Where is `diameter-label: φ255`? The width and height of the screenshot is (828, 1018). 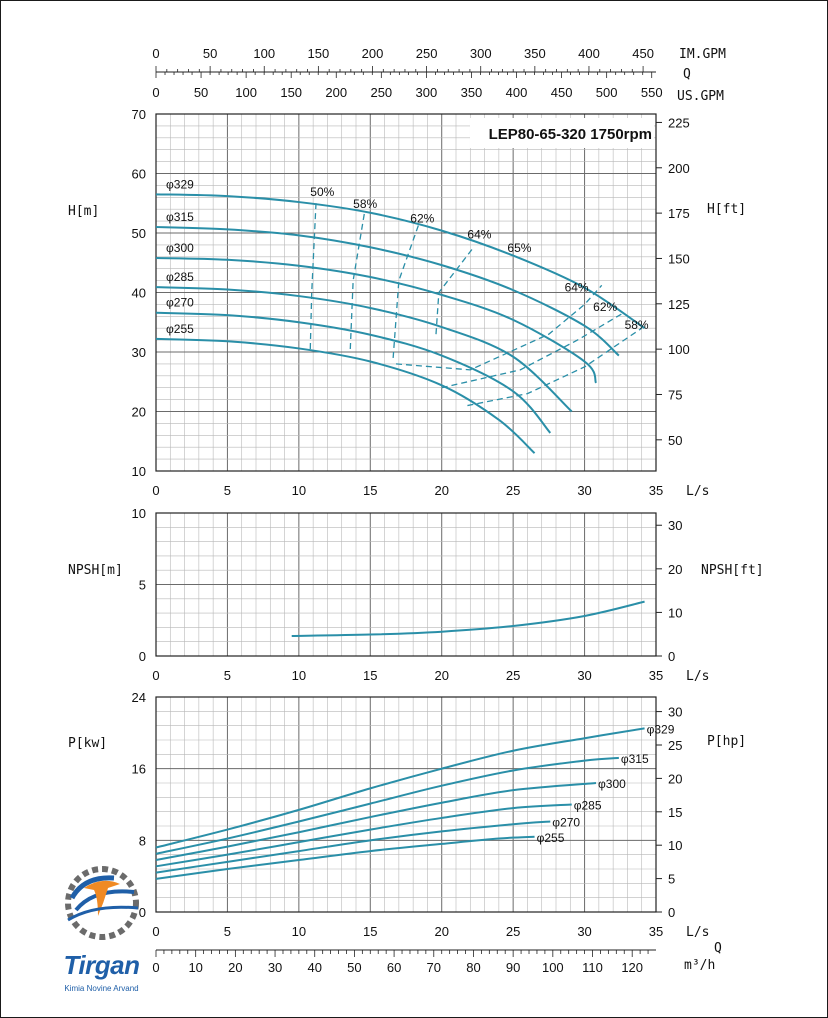 diameter-label: φ255 is located at coordinates (180, 329).